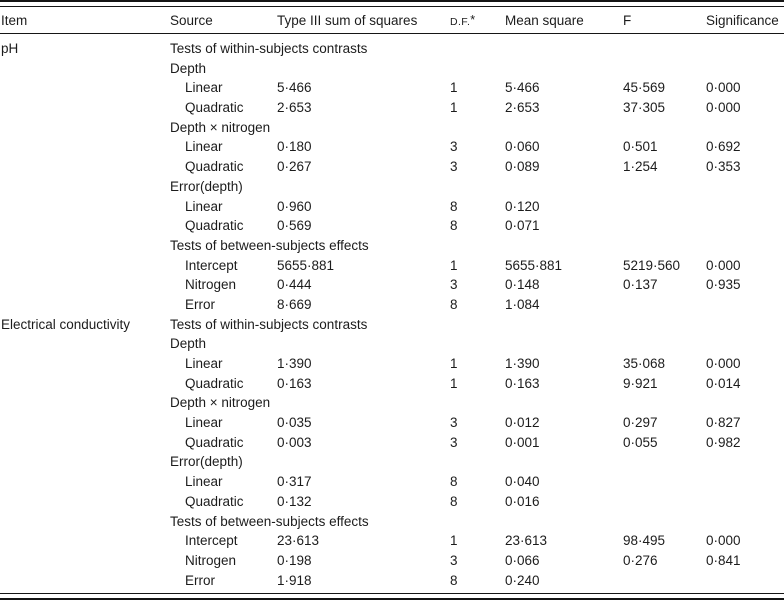 The height and width of the screenshot is (605, 784). What do you see at coordinates (294, 226) in the screenshot?
I see `cell-ss: 0·569` at bounding box center [294, 226].